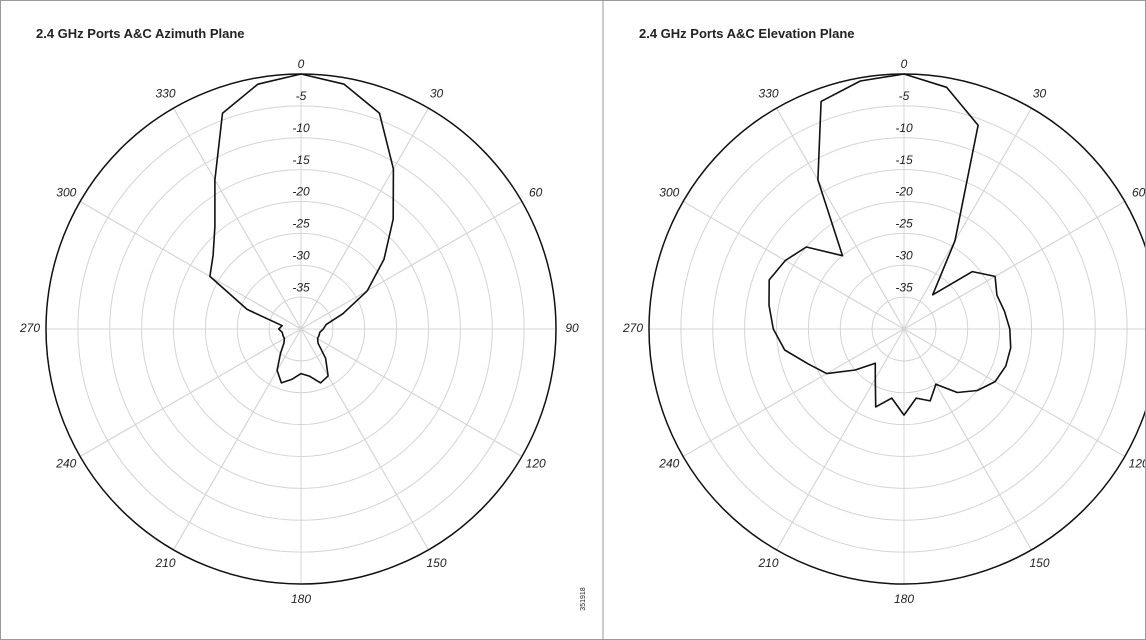  I want to click on figure-id: 351918, so click(583, 598).